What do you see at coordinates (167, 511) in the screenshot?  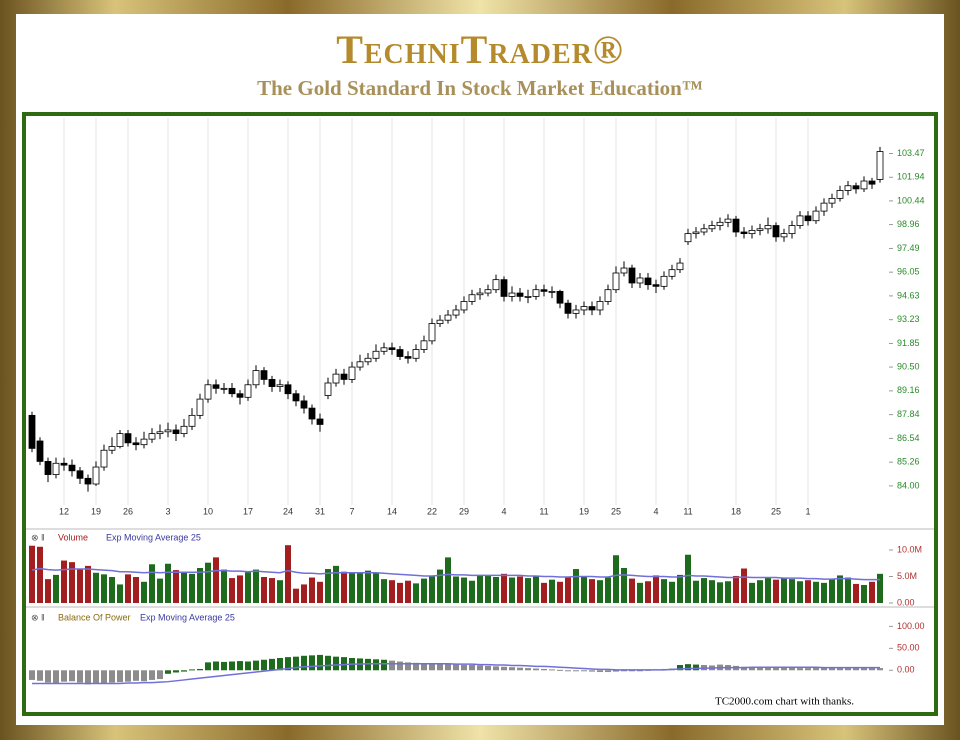 I see `x-tick-label: 3` at bounding box center [167, 511].